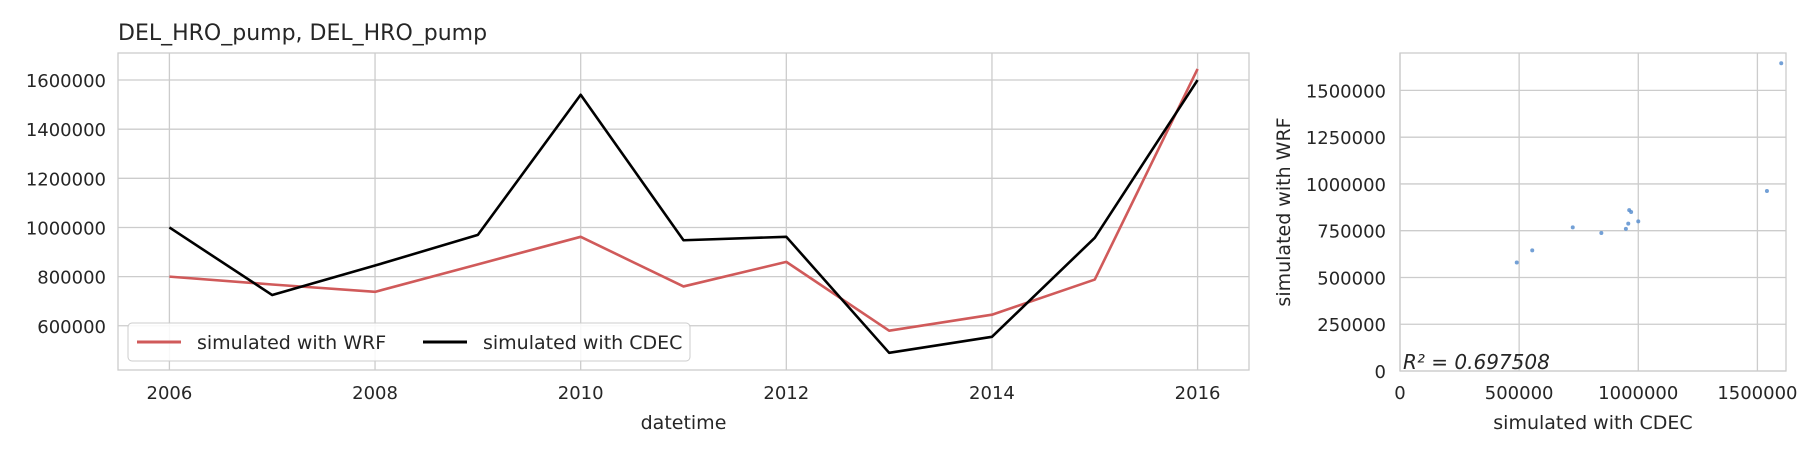 This screenshot has width=1800, height=450. Describe the element at coordinates (71, 278) in the screenshot. I see `y-tick-label: 800000` at that location.